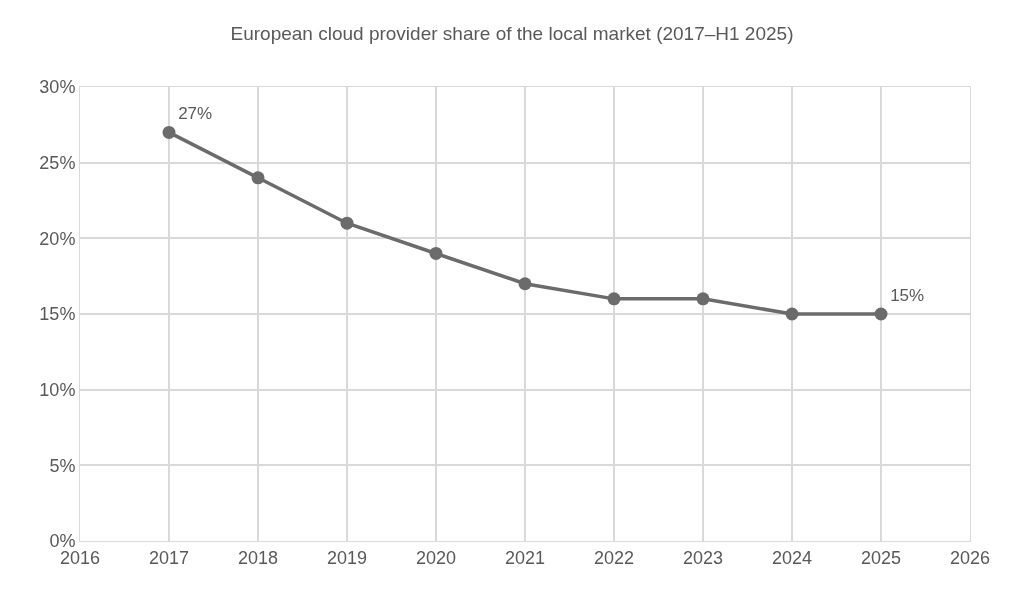  I want to click on x-tick-label: 2022, so click(614, 557).